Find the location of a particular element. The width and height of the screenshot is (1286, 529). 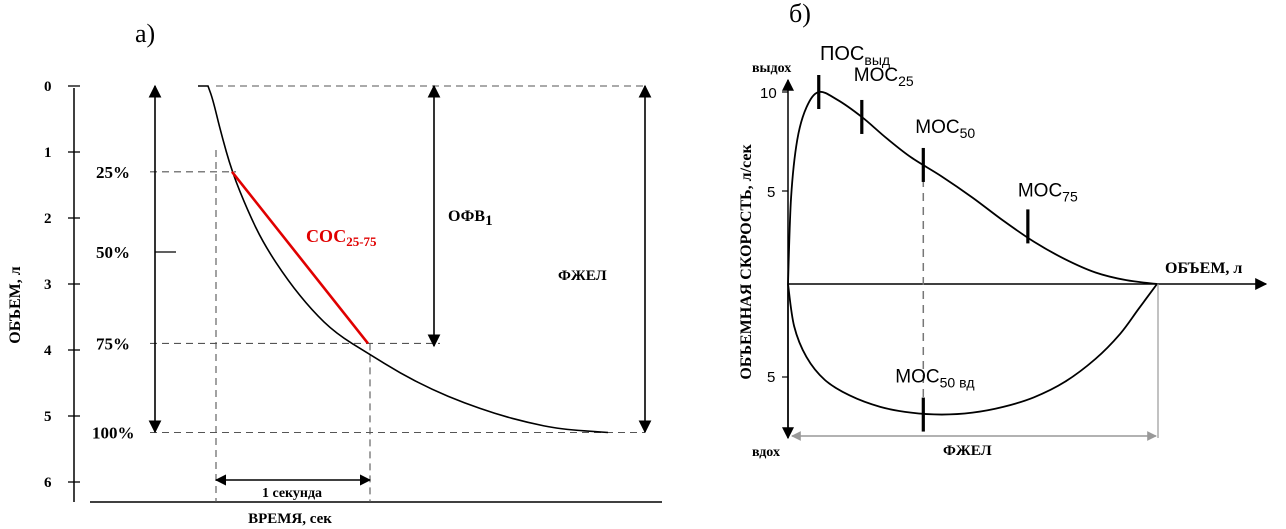

panel-b-marker-label: МОС25 is located at coordinates (884, 77).